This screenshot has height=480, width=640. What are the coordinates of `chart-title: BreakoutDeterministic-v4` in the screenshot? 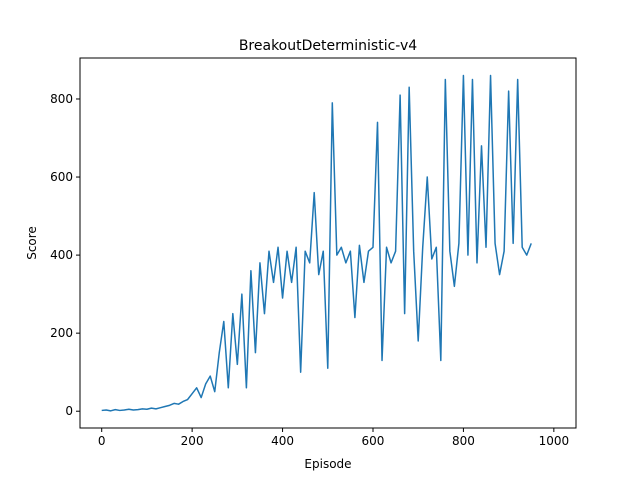 It's located at (328, 46).